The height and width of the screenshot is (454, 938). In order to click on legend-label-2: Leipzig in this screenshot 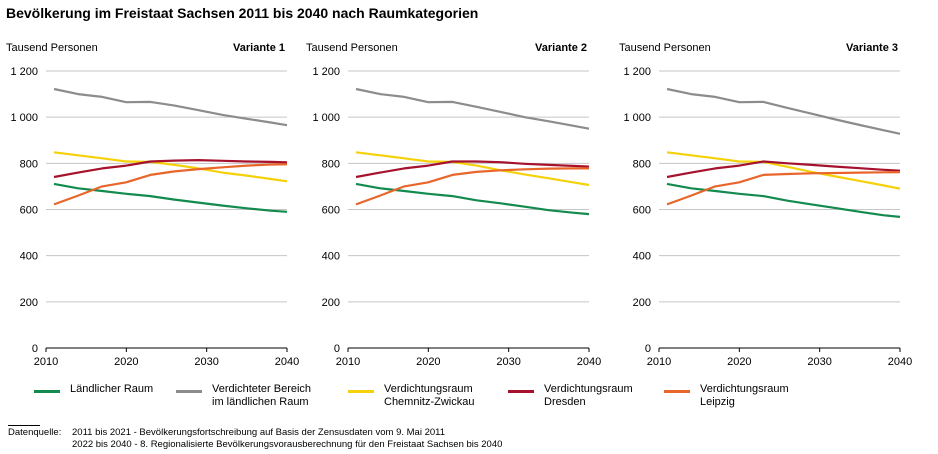, I will do `click(717, 402)`.